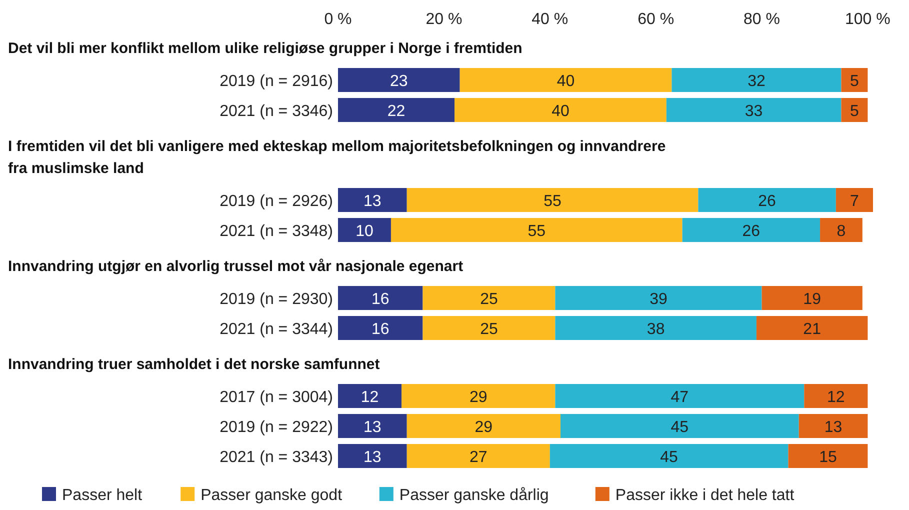 This screenshot has height=510, width=909. I want to click on text: Innvandring truer samholdet i det norske samfunnet, so click(194, 364).